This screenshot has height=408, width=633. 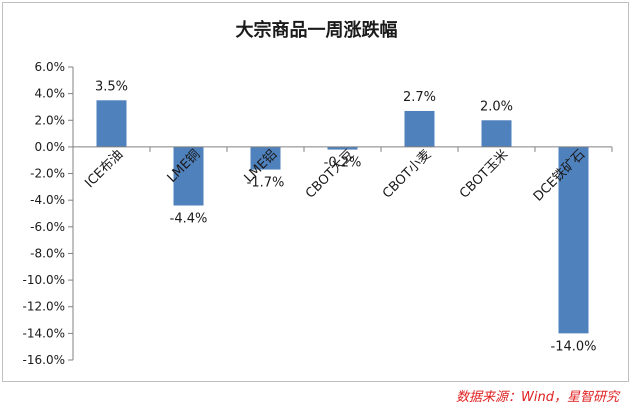 What do you see at coordinates (407, 174) in the screenshot?
I see `category-label: CBOT小麦` at bounding box center [407, 174].